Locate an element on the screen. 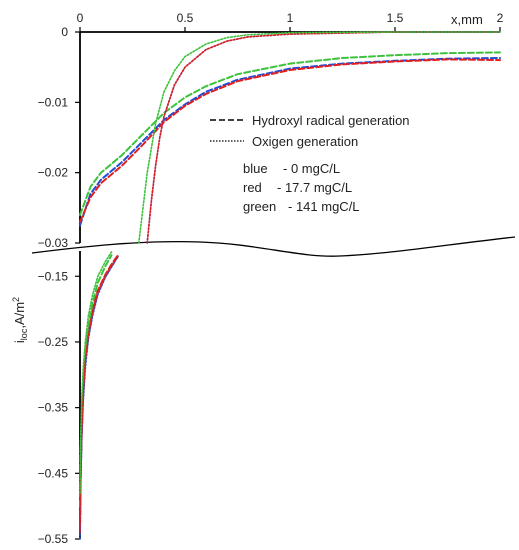 Image resolution: width=519 pixels, height=550 pixels. y-tick-label: −0.35 is located at coordinates (53, 408).